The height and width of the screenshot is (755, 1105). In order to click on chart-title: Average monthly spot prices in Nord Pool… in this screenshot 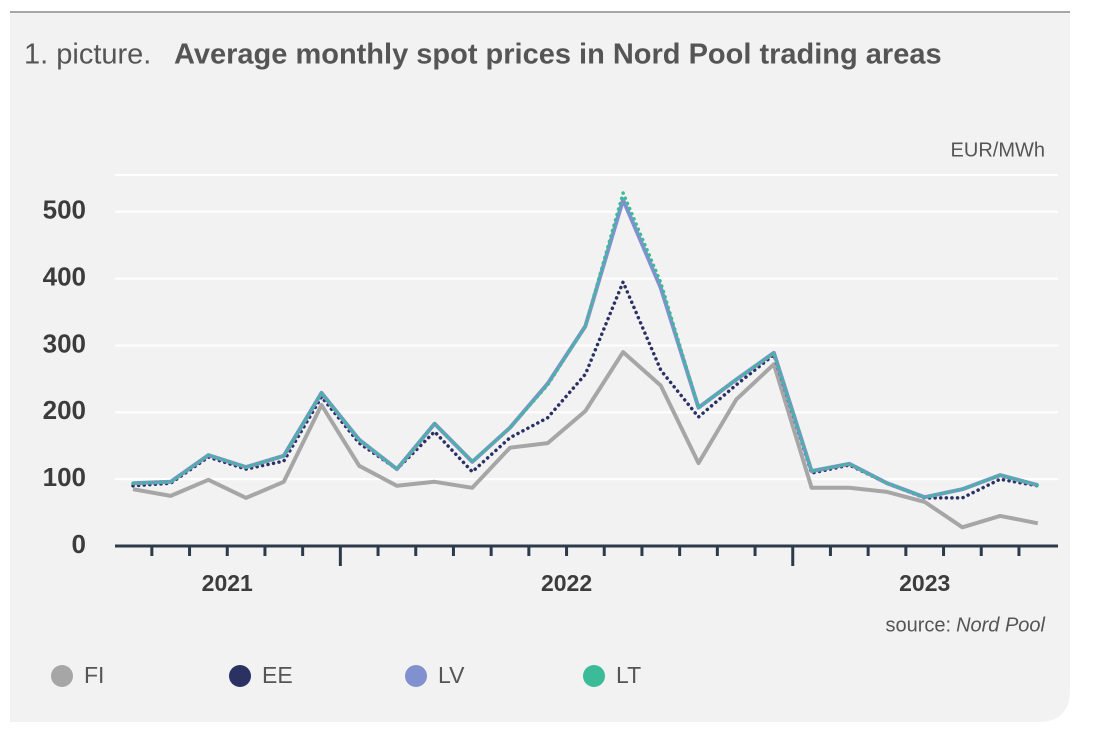, I will do `click(558, 55)`.